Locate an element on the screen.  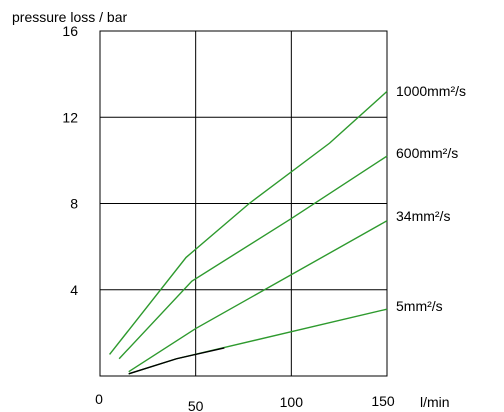
x-tick-label: 0 is located at coordinates (99, 399).